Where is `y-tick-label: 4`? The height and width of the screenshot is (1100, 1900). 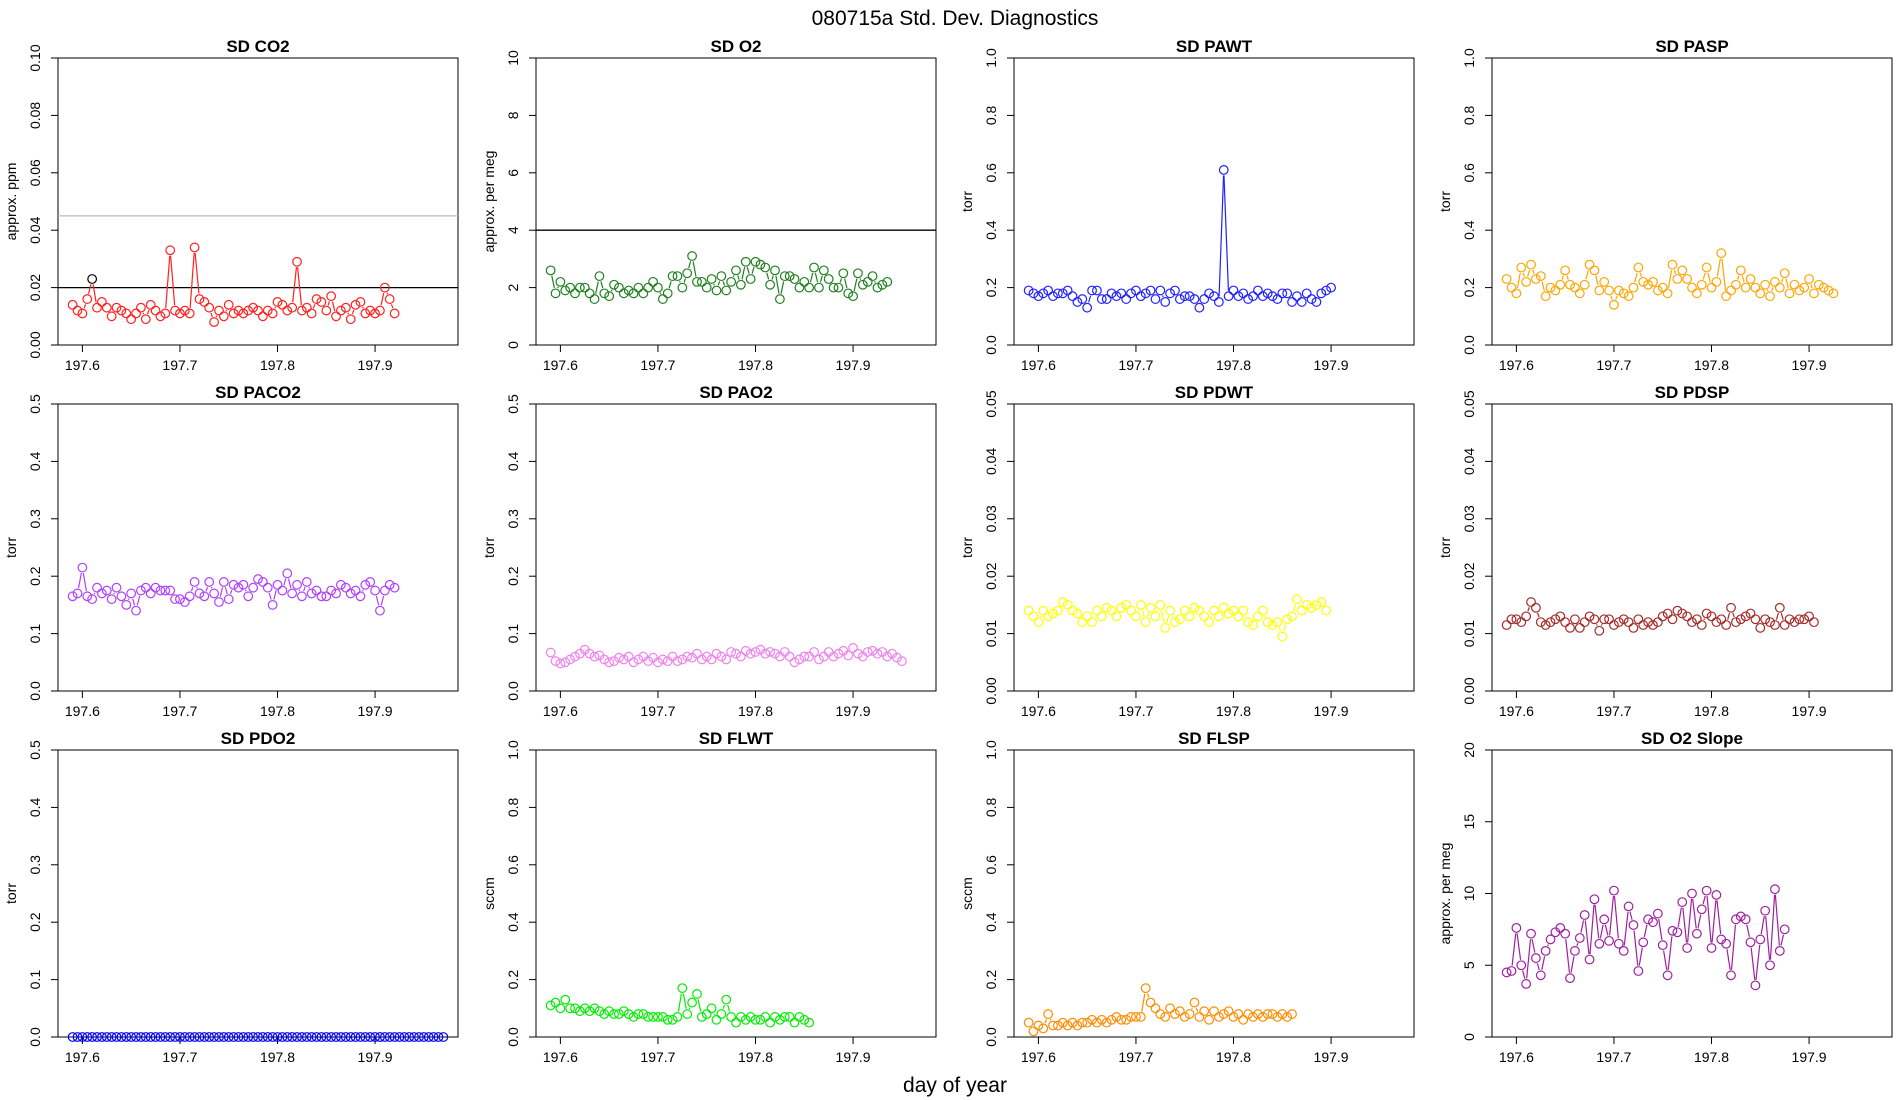
y-tick-label: 4 is located at coordinates (513, 230).